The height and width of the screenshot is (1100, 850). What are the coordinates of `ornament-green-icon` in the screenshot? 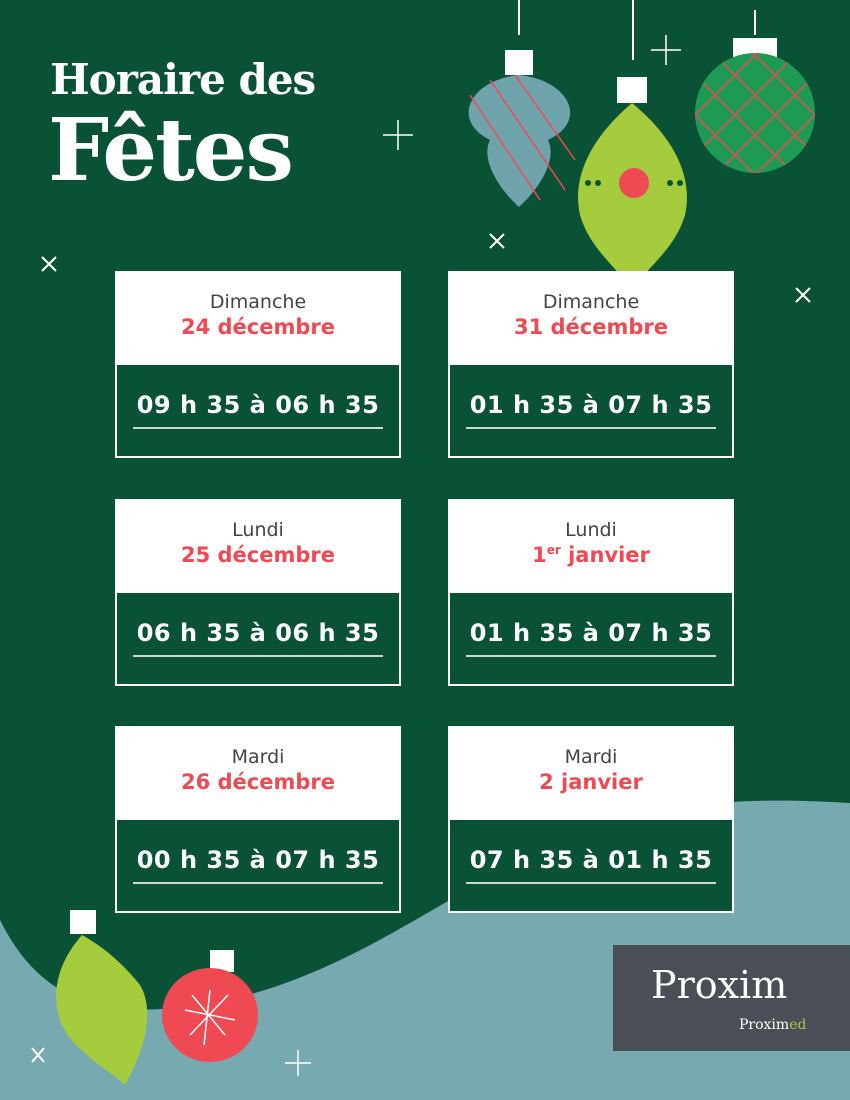 It's located at (755, 91).